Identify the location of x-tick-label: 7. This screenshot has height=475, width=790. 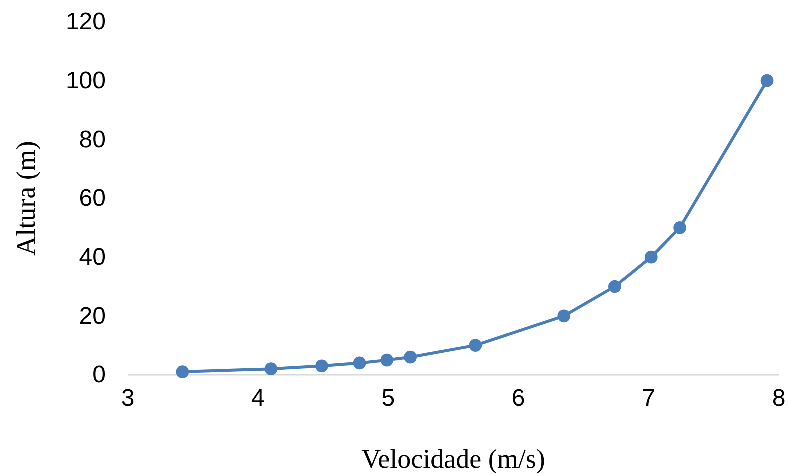
(649, 398).